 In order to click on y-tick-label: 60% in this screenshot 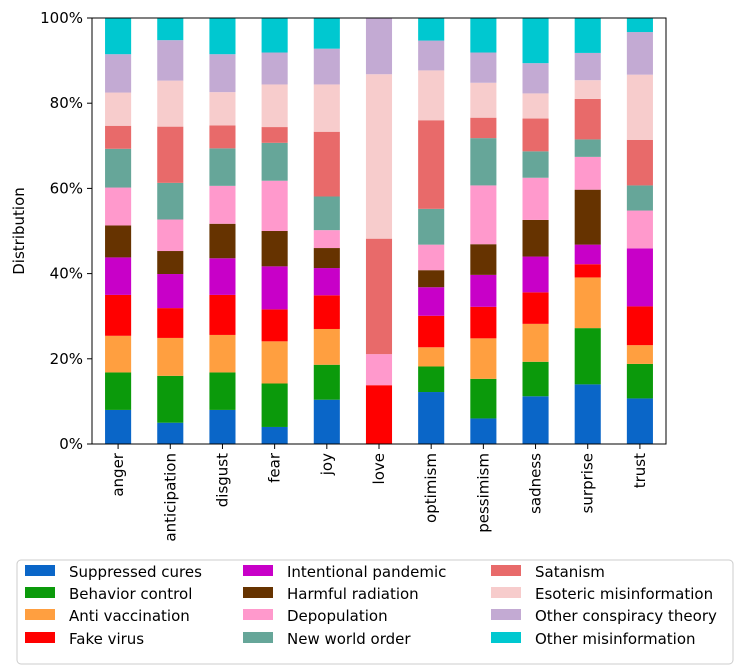, I will do `click(66, 188)`.